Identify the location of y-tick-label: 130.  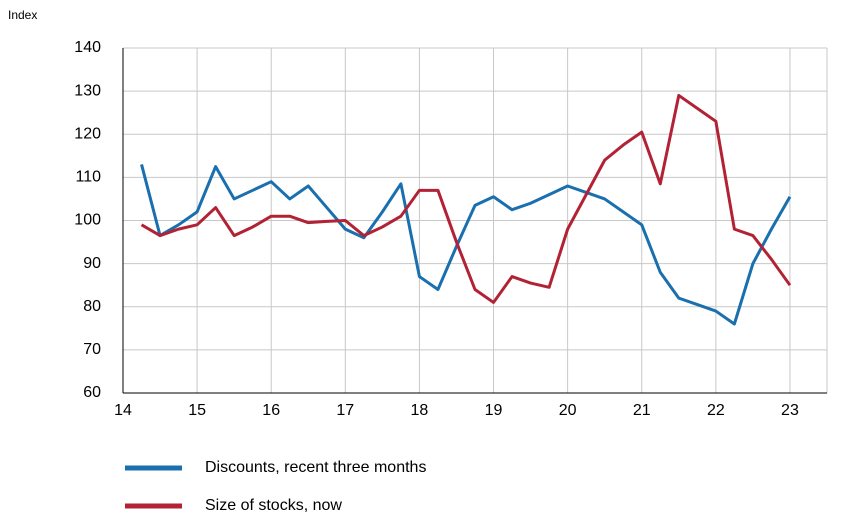
(87, 90).